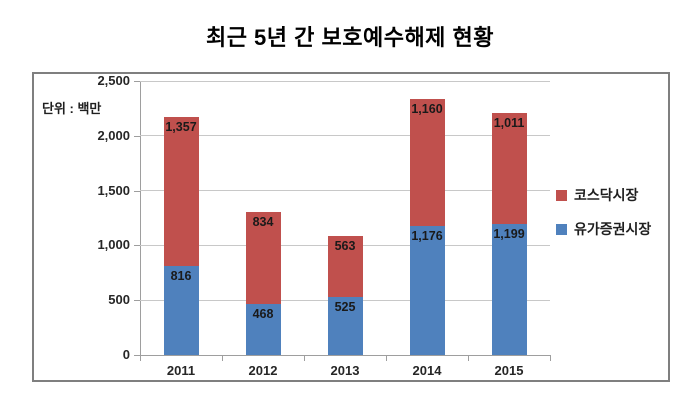 This screenshot has height=420, width=700. What do you see at coordinates (263, 329) in the screenshot?
I see `bar-segment-kospi-market: 468` at bounding box center [263, 329].